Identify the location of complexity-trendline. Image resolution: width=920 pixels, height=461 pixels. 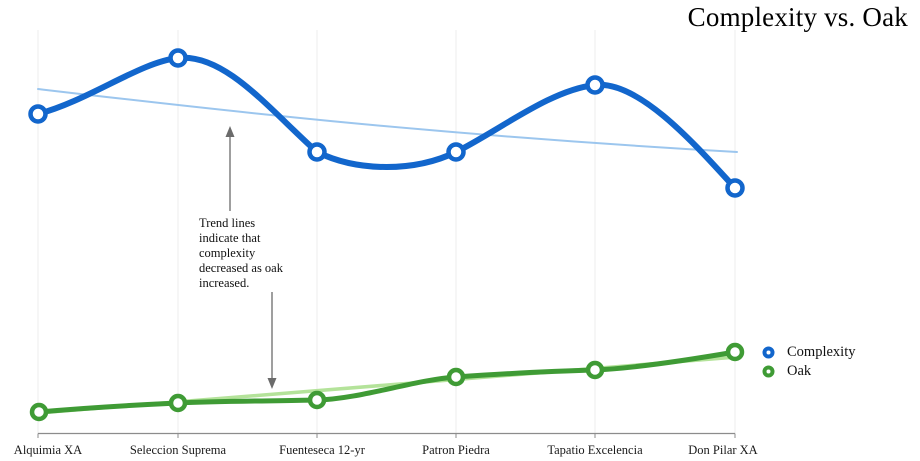
(387, 120).